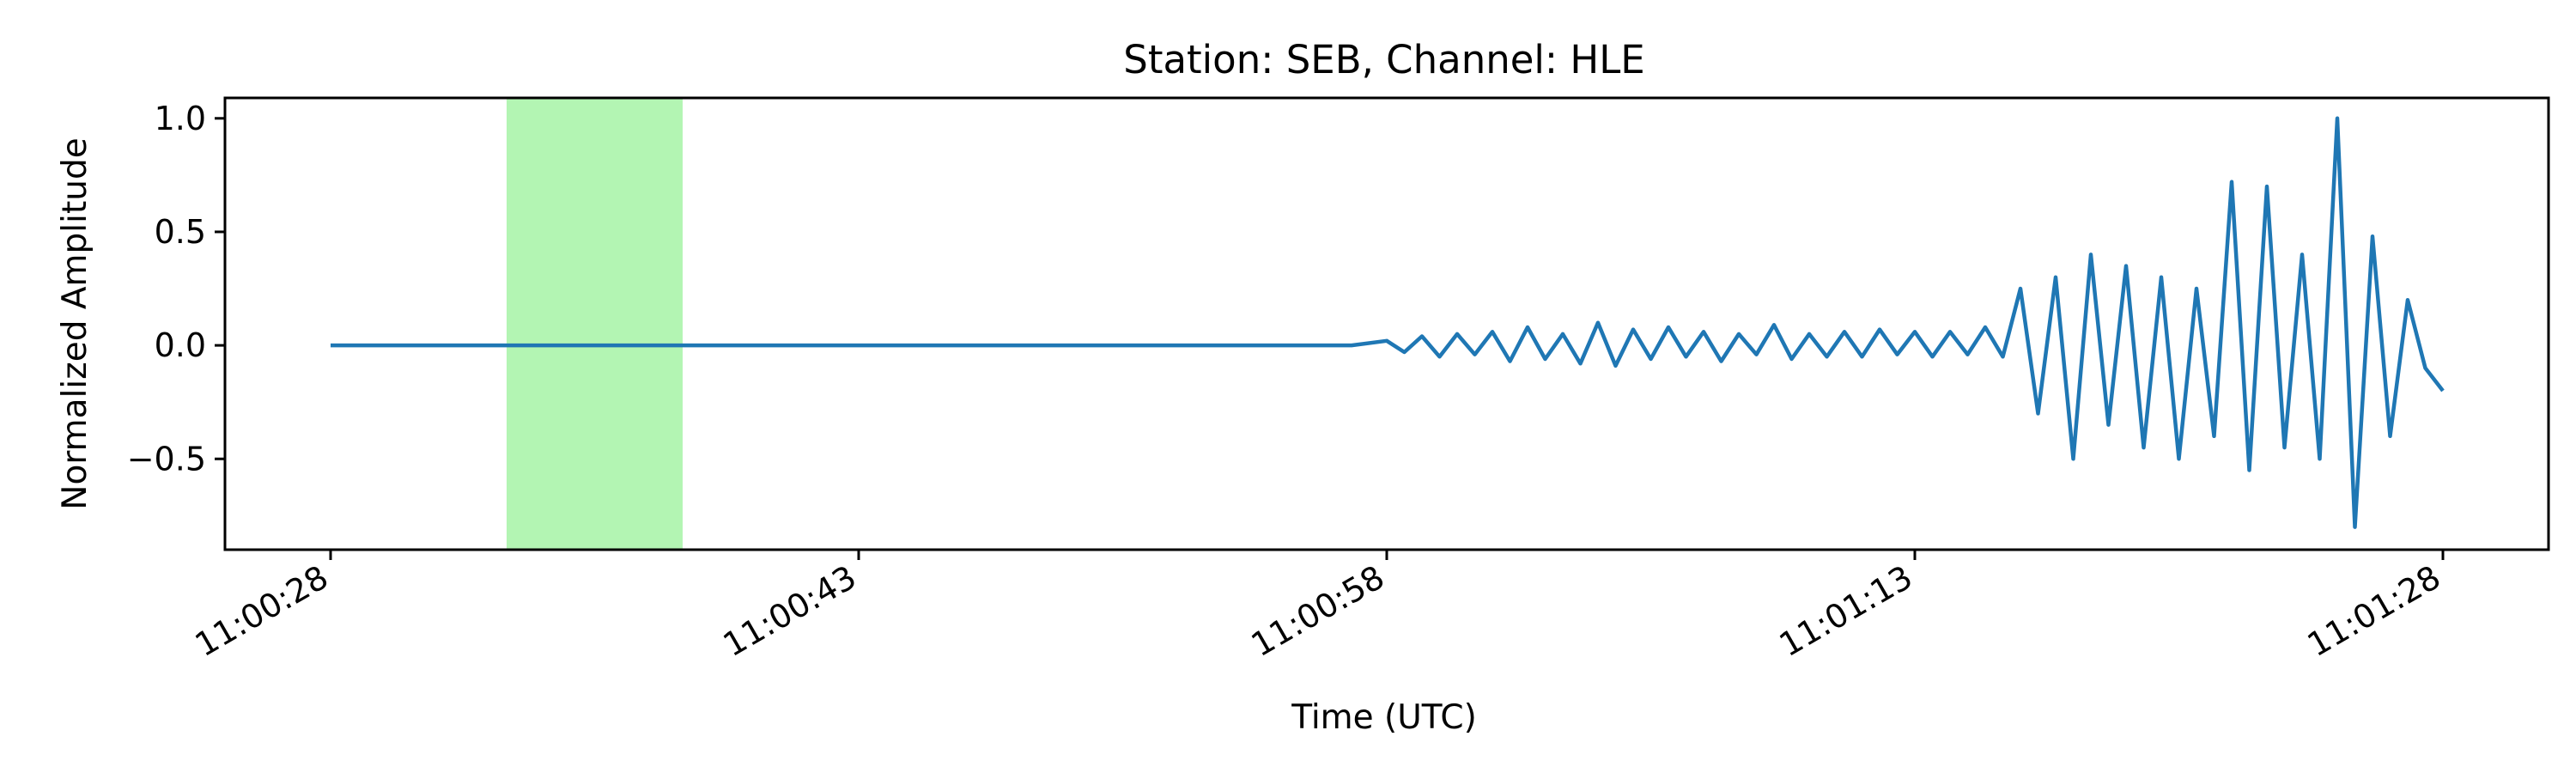  What do you see at coordinates (1846, 611) in the screenshot?
I see `x-tick-label: 11:01:13` at bounding box center [1846, 611].